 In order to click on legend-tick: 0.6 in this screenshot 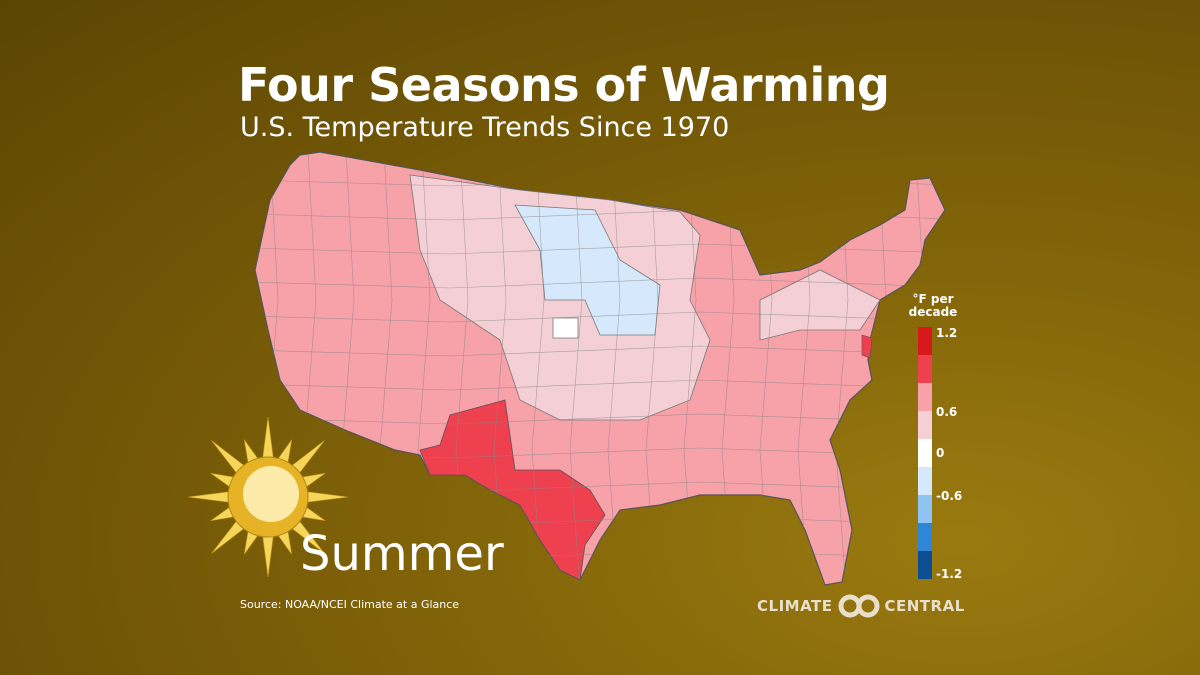, I will do `click(947, 412)`.